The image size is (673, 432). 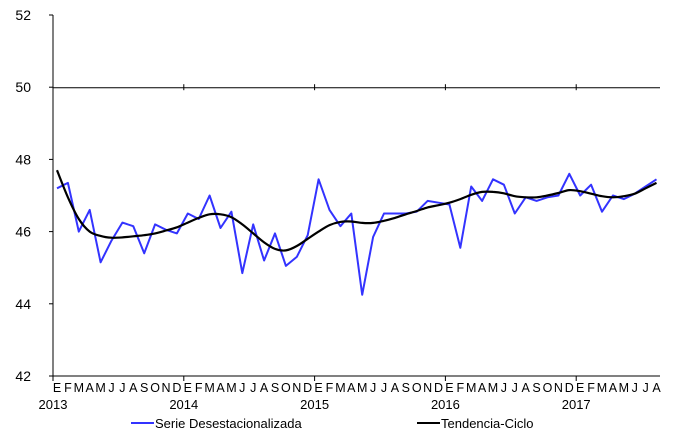 I want to click on y-tick-label: 42, so click(x=23, y=376).